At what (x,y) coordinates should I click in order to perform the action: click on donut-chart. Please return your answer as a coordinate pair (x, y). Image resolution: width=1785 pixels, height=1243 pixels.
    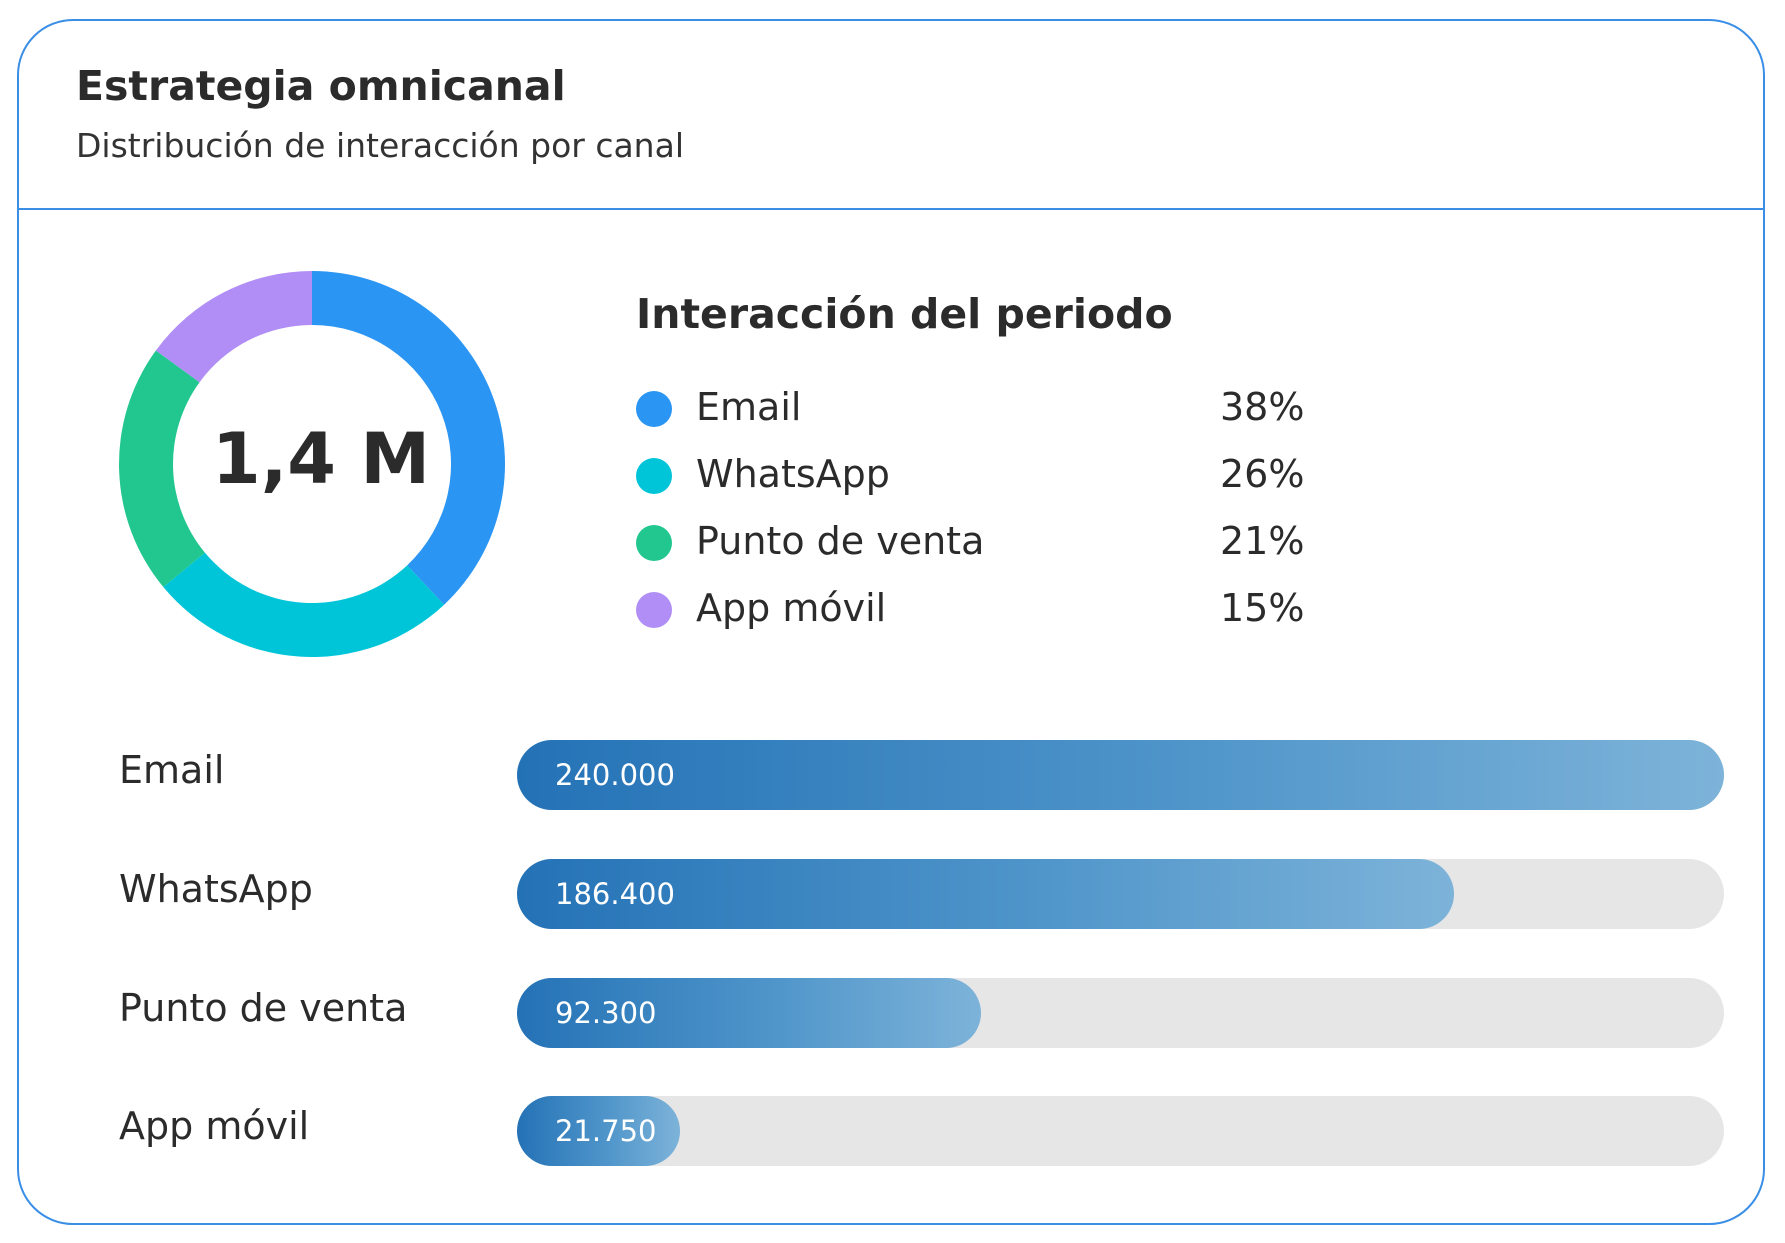
    Looking at the image, I should click on (312, 464).